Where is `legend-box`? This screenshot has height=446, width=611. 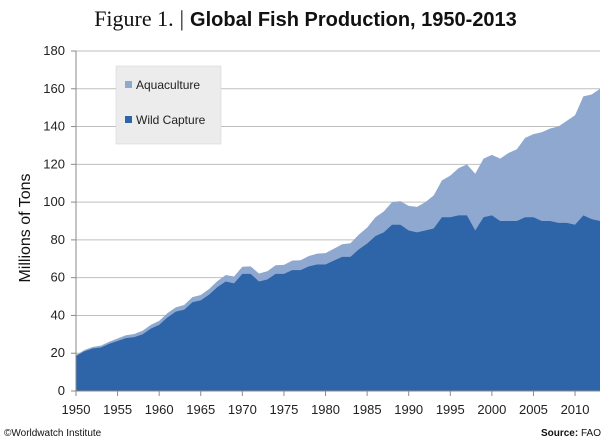
legend-box is located at coordinates (168, 105).